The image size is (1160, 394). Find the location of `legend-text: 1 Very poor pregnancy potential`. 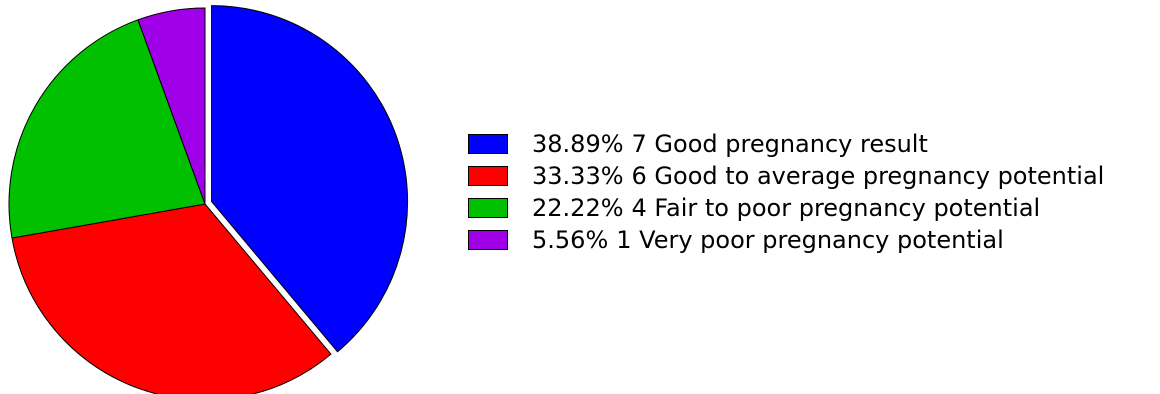

legend-text: 1 Very poor pregnancy potential is located at coordinates (810, 240).